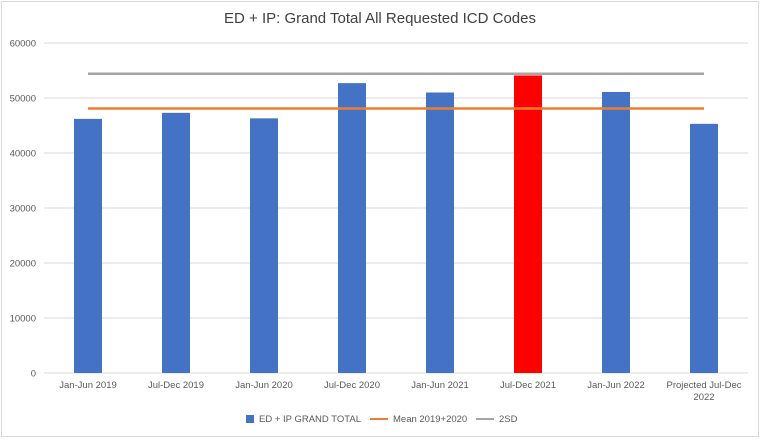 Image resolution: width=762 pixels, height=440 pixels. Describe the element at coordinates (528, 385) in the screenshot. I see `x-tick-label: Jul-Dec 2021` at that location.